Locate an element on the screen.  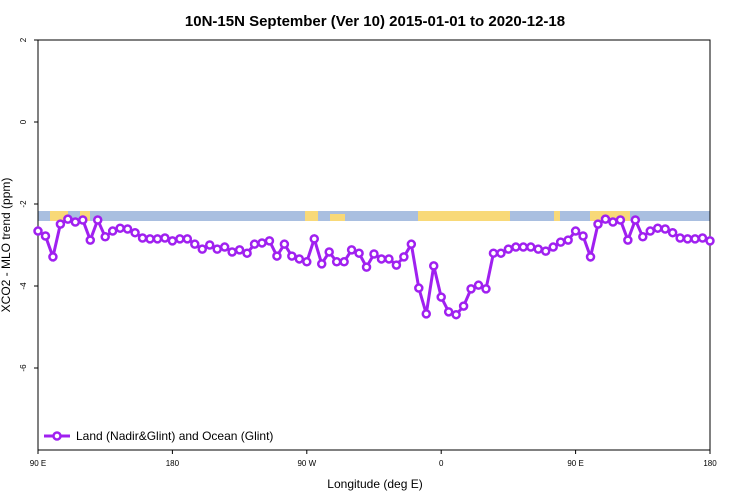
y-tick-label: -2 is located at coordinates (23, 204).